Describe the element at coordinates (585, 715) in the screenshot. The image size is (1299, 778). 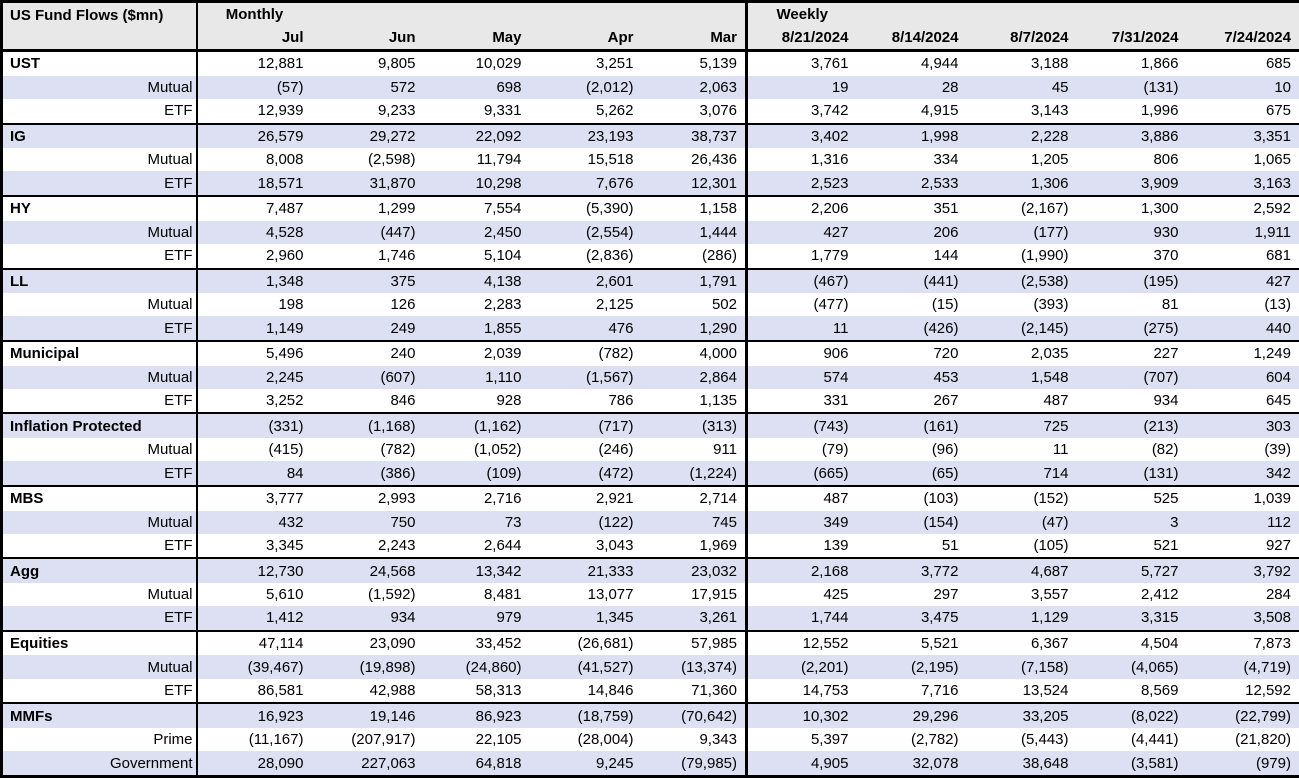
I see `value-cell: (18,759)` at that location.